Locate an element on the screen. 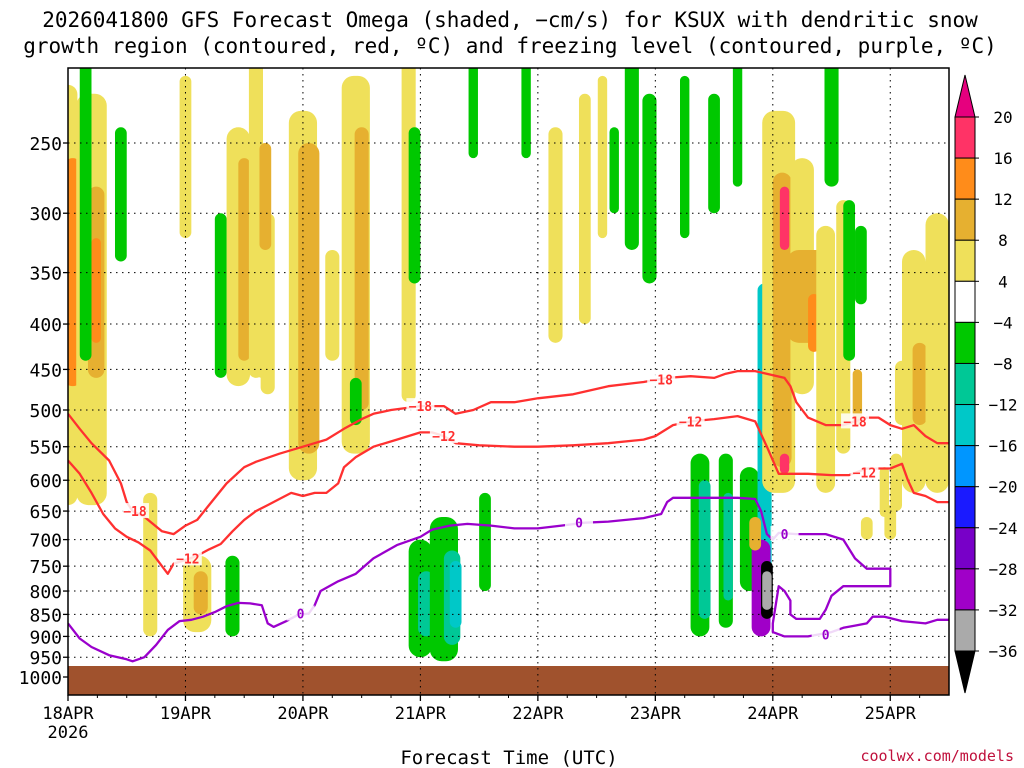 The width and height of the screenshot is (1024, 768). colorbar-label: −12 is located at coordinates (1003, 405).